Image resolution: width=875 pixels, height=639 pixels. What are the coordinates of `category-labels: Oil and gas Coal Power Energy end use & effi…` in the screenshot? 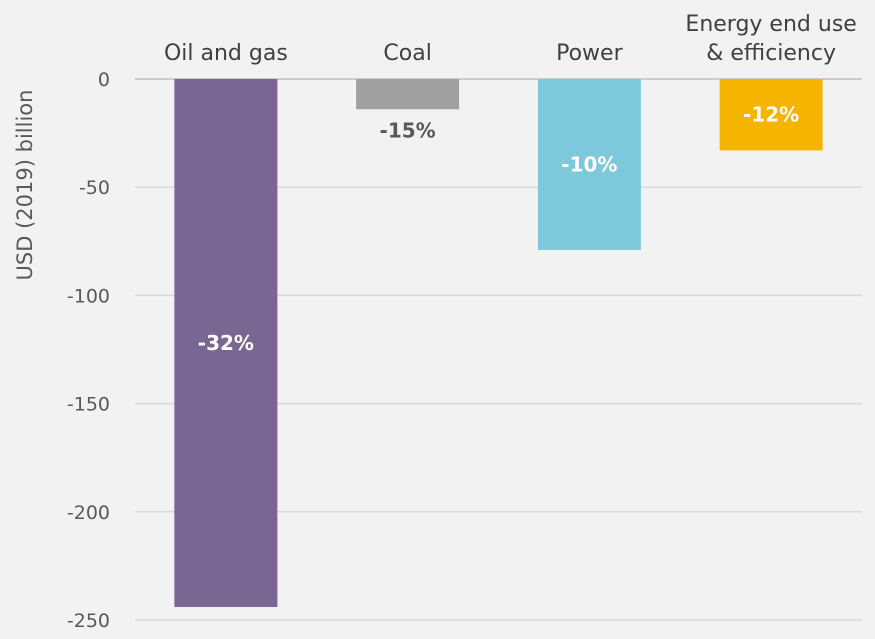 It's located at (510, 39).